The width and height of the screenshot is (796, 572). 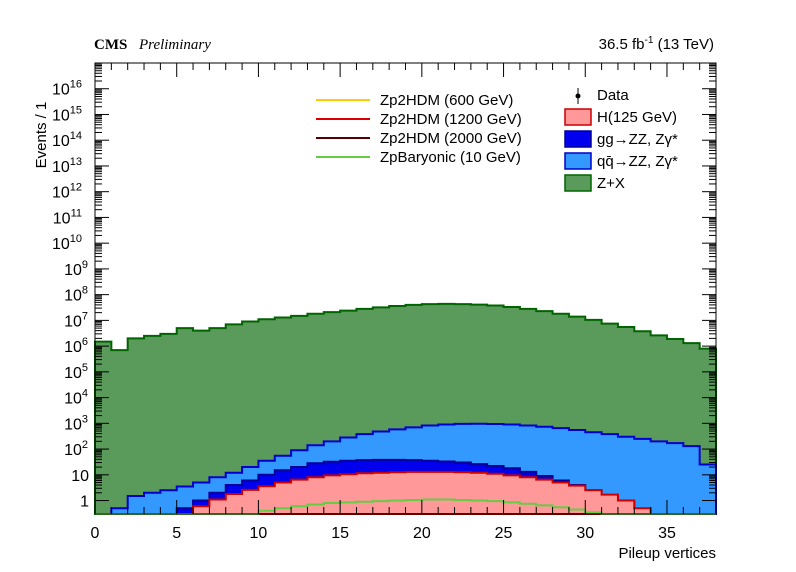 I want to click on x-tick-label: 30, so click(x=585, y=533).